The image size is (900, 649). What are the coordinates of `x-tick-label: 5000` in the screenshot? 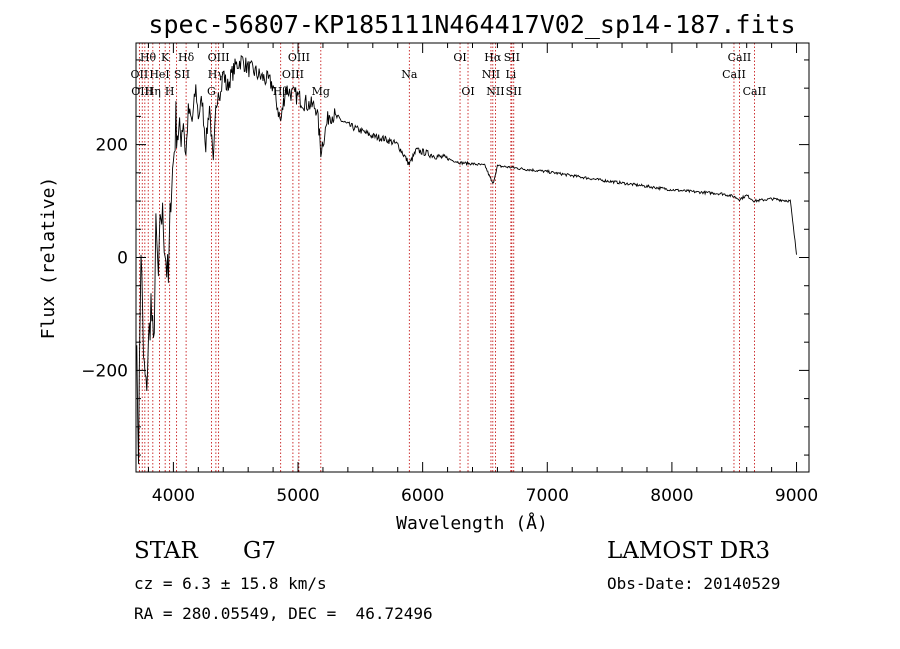 It's located at (297, 496).